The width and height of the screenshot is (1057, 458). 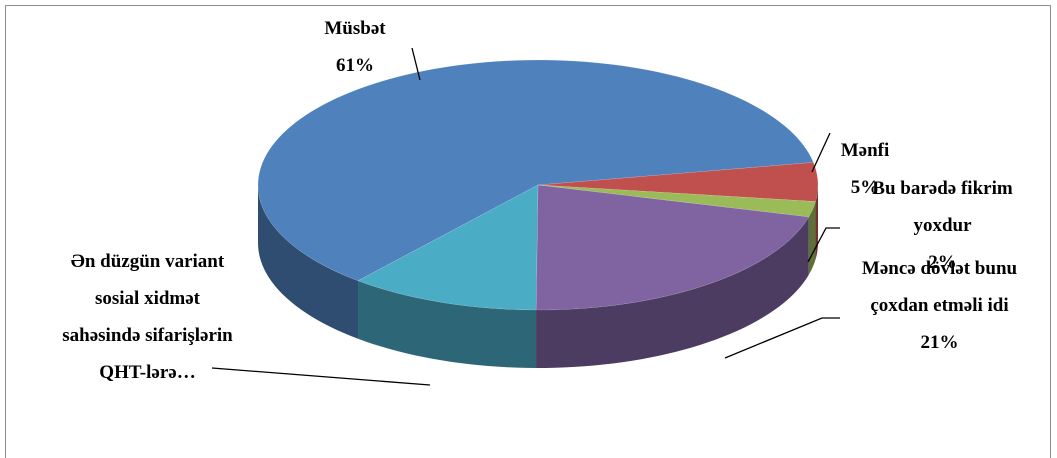 I want to click on label-value: 2%, so click(x=942, y=262).